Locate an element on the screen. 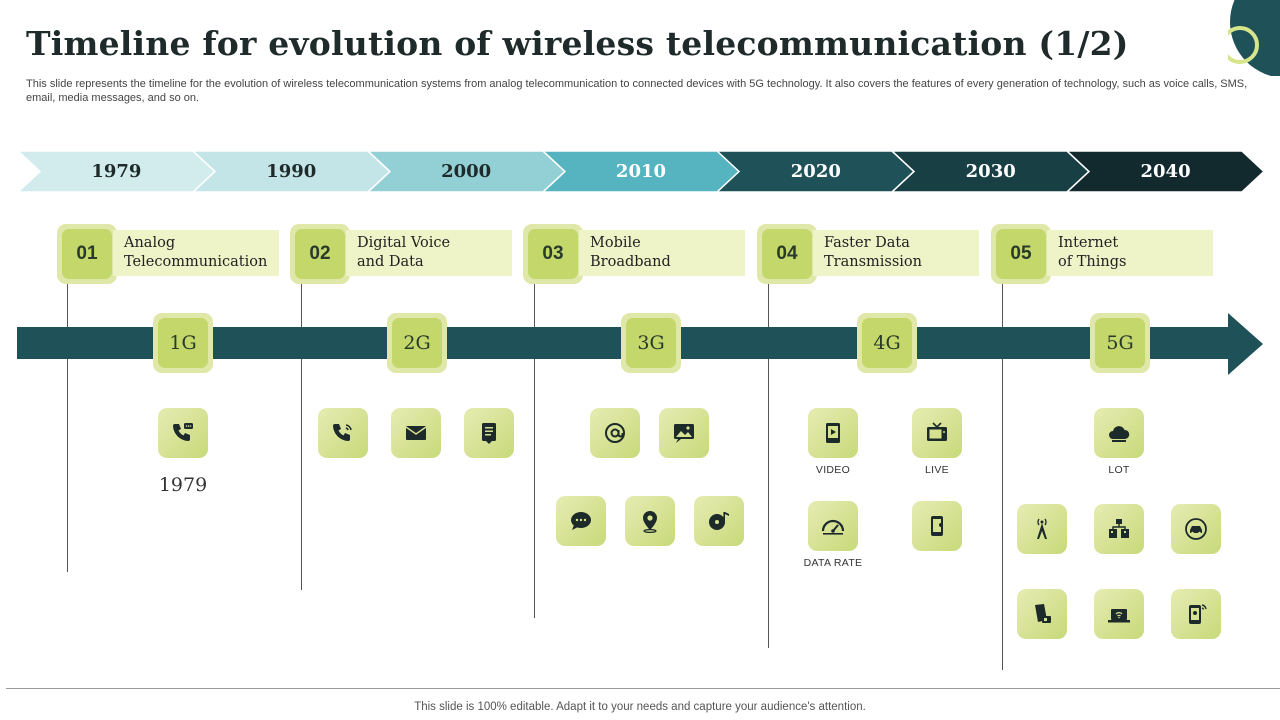  generation-label: Digital Voice and Data is located at coordinates (404, 252).